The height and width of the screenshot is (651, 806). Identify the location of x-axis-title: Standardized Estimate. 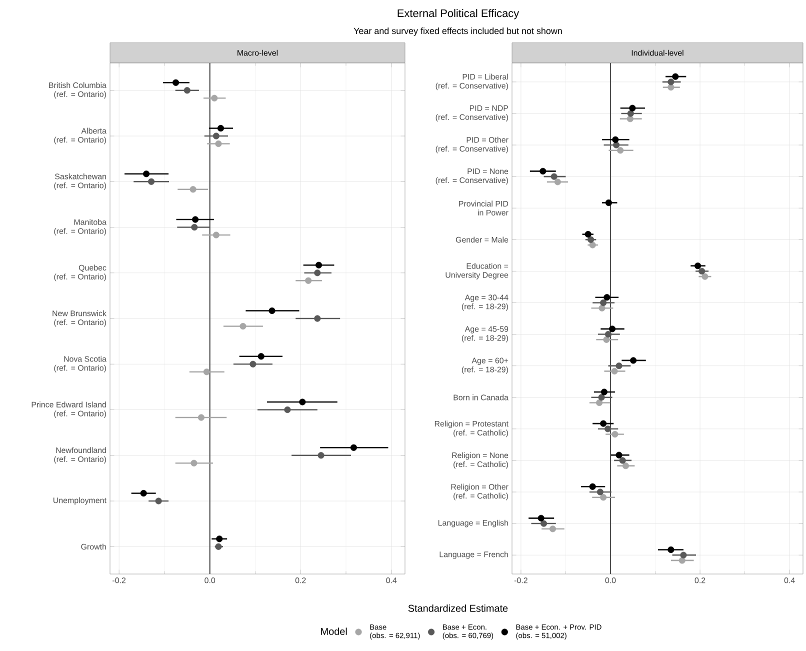
(458, 608).